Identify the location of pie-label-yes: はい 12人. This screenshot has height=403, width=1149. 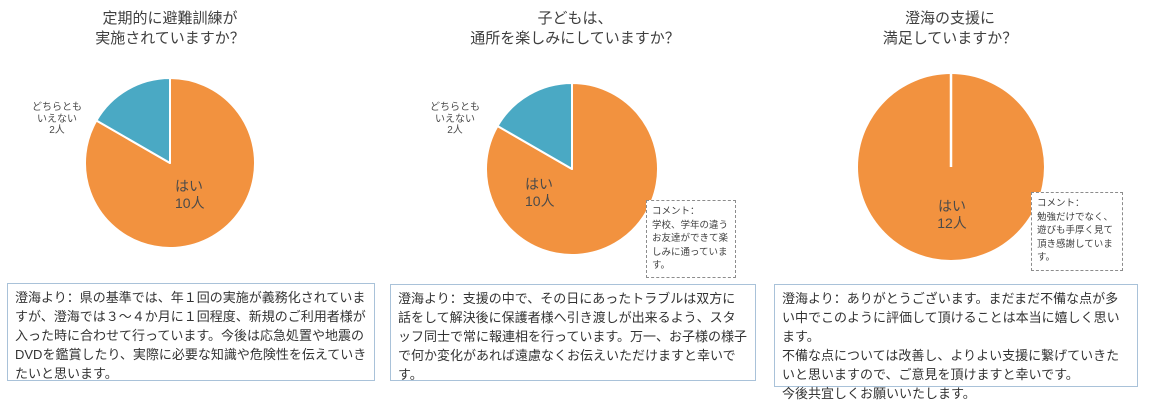
(952, 214).